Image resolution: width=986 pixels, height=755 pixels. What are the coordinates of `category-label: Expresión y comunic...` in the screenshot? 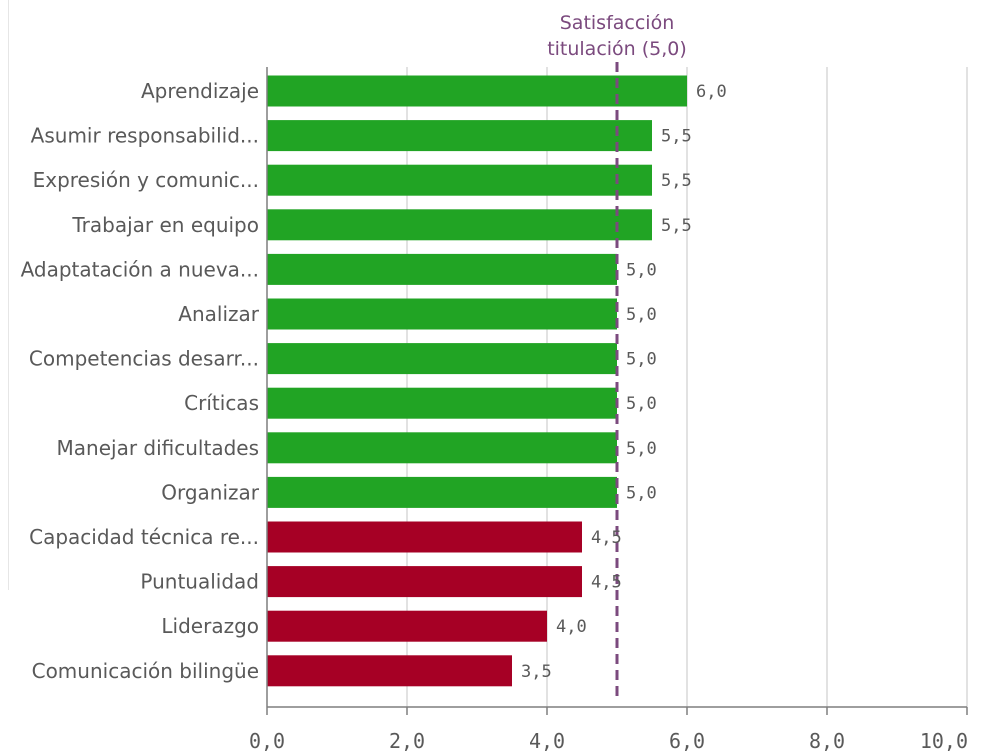 It's located at (146, 180).